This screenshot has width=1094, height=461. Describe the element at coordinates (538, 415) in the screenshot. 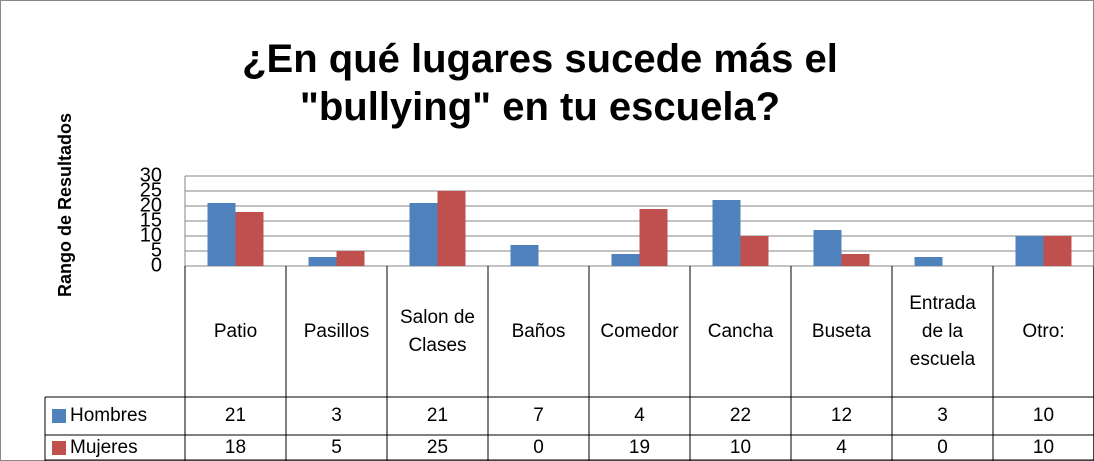

I see `table-value: 7` at that location.